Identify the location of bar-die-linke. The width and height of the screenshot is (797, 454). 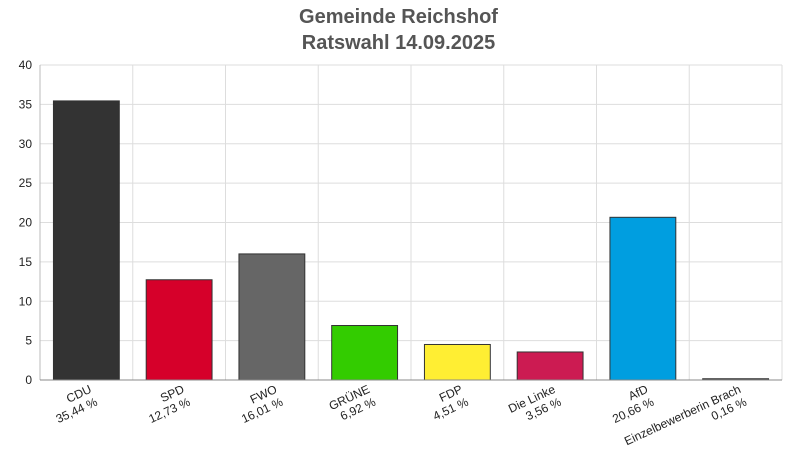
(550, 366).